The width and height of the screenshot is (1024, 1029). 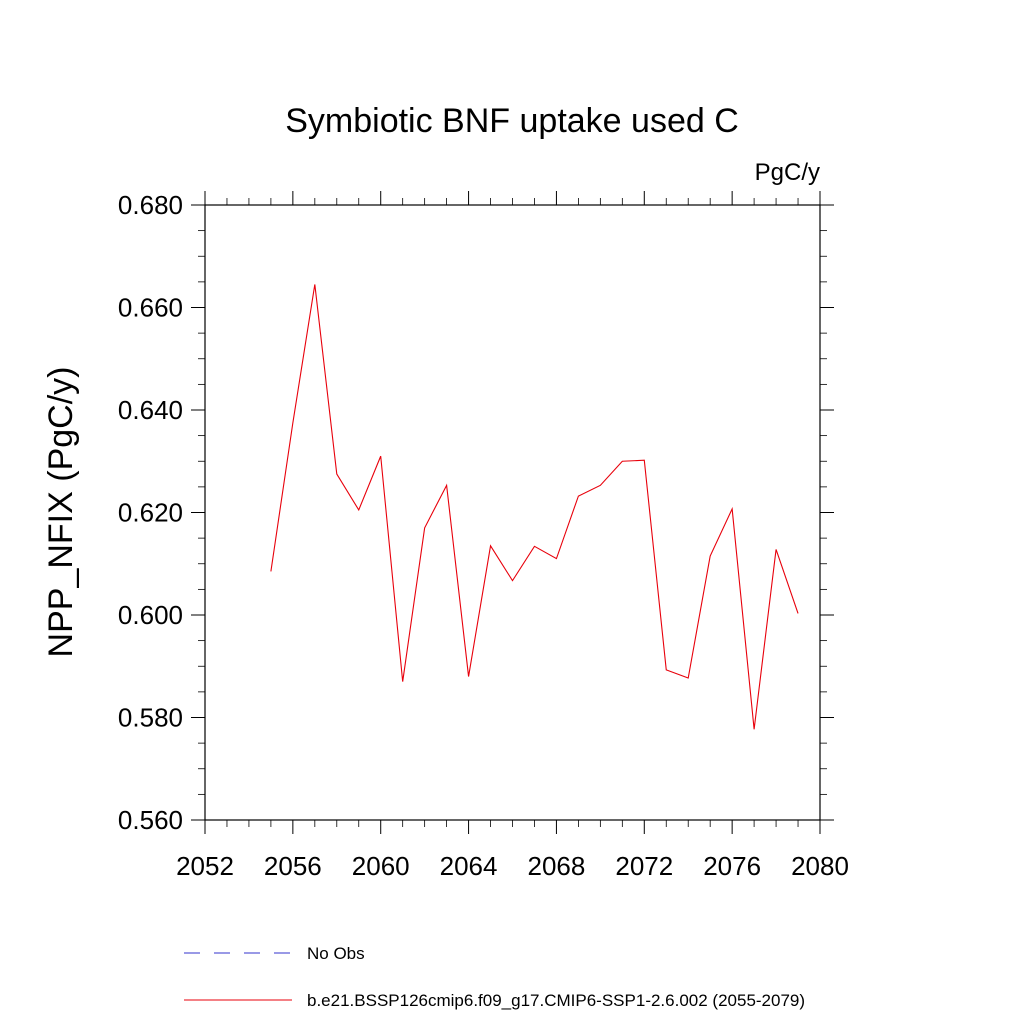 What do you see at coordinates (381, 866) in the screenshot?
I see `x-tick-label: 2060` at bounding box center [381, 866].